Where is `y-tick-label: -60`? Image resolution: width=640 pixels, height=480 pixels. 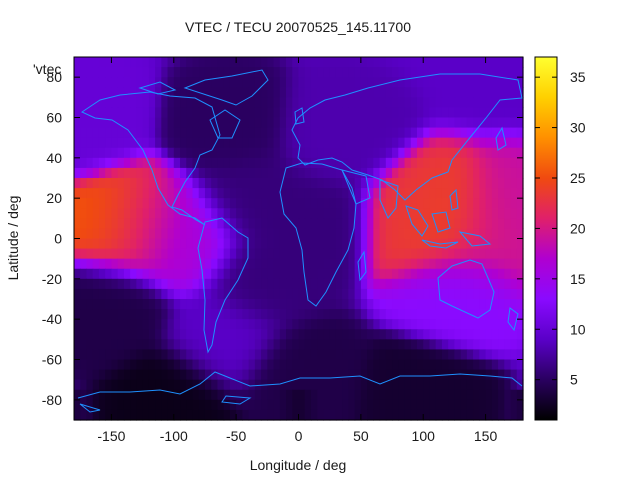
y-tick-label: -60 is located at coordinates (52, 360).